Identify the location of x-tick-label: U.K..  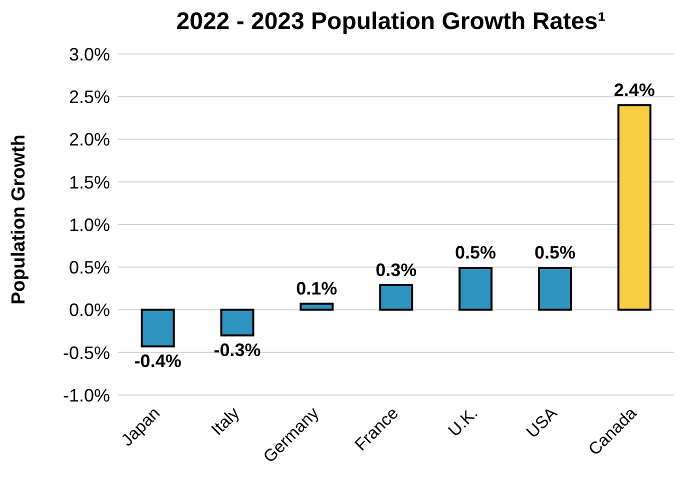
(463, 422).